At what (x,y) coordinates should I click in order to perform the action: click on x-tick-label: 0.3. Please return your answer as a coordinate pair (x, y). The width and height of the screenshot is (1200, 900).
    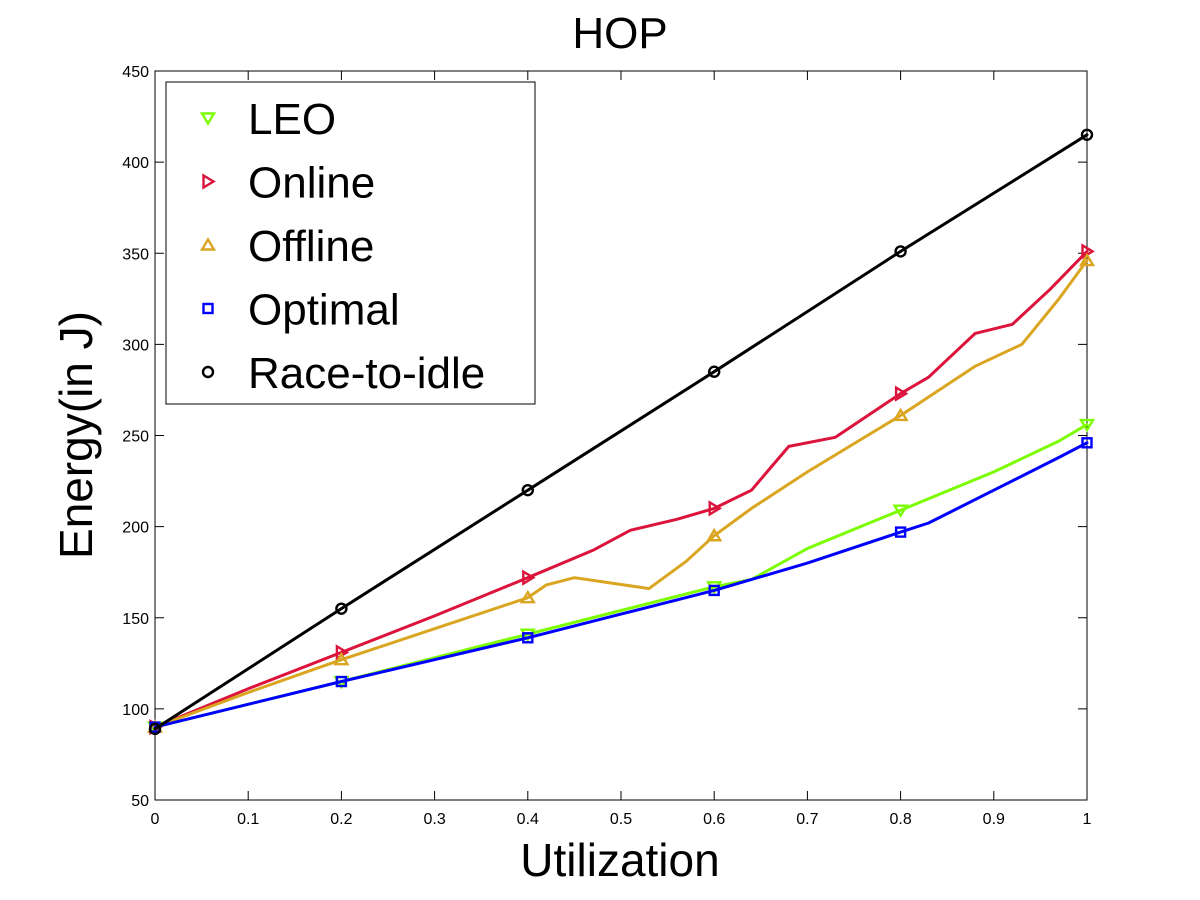
    Looking at the image, I should click on (434, 819).